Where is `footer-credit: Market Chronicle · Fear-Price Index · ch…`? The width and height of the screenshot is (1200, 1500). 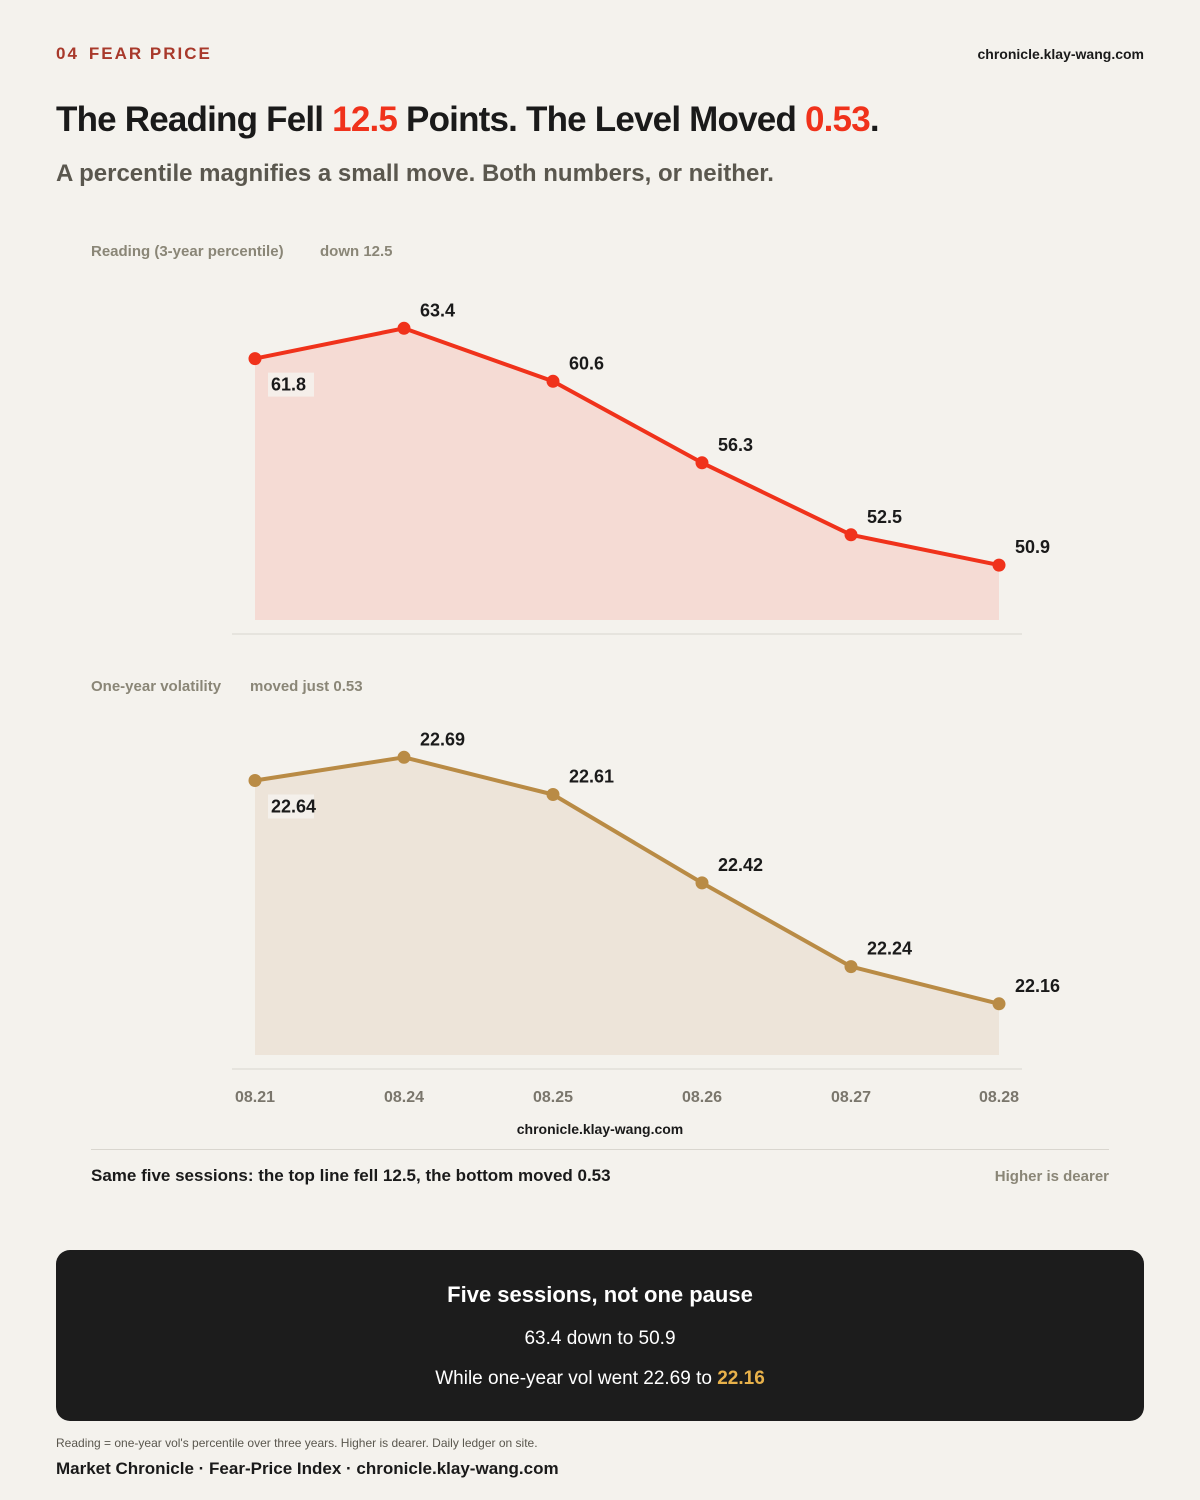
footer-credit: Market Chronicle · Fear-Price Index · ch… is located at coordinates (307, 1468).